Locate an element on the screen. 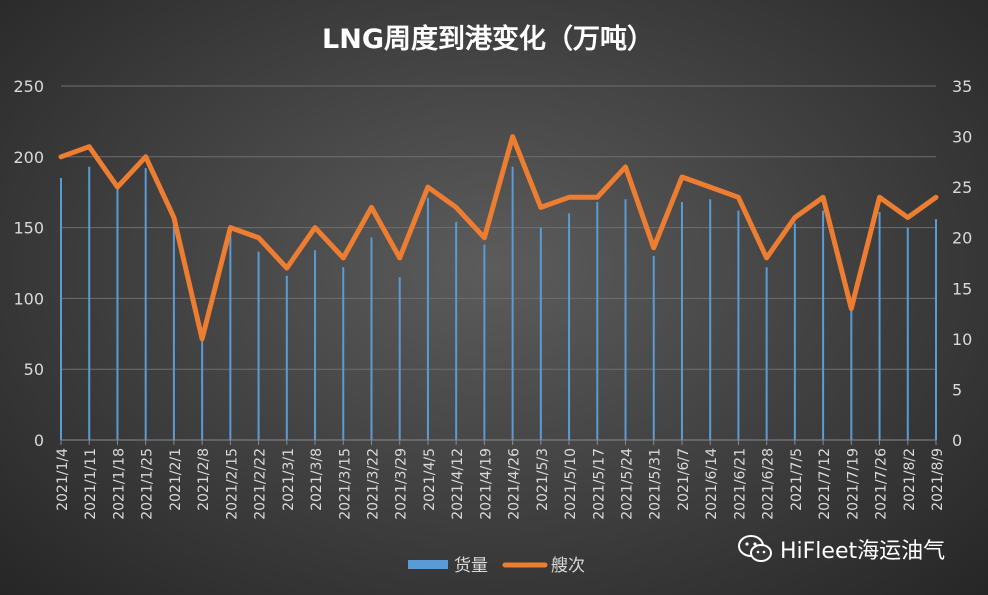  left-tick-label: 0 is located at coordinates (39, 440).